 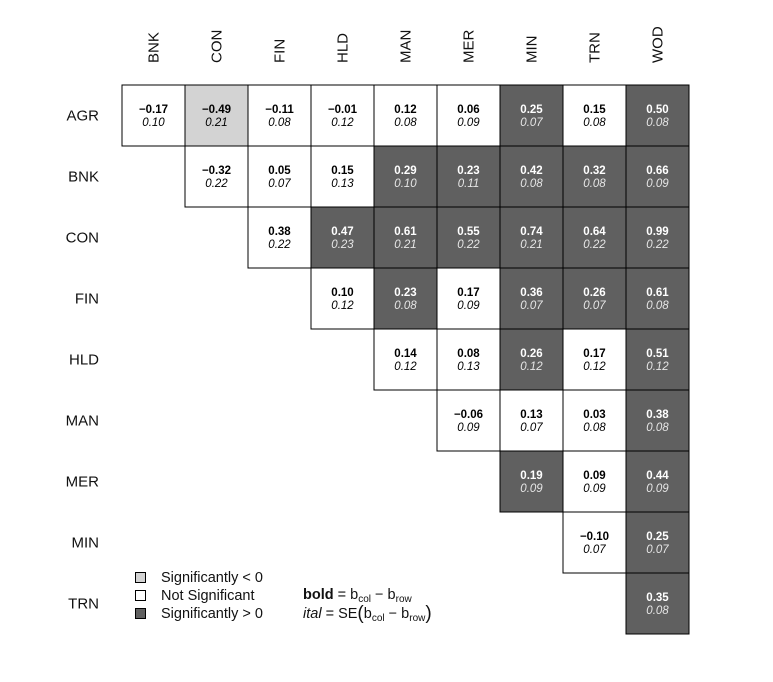 I want to click on cell-con-mer: 0.550.22, so click(x=468, y=237).